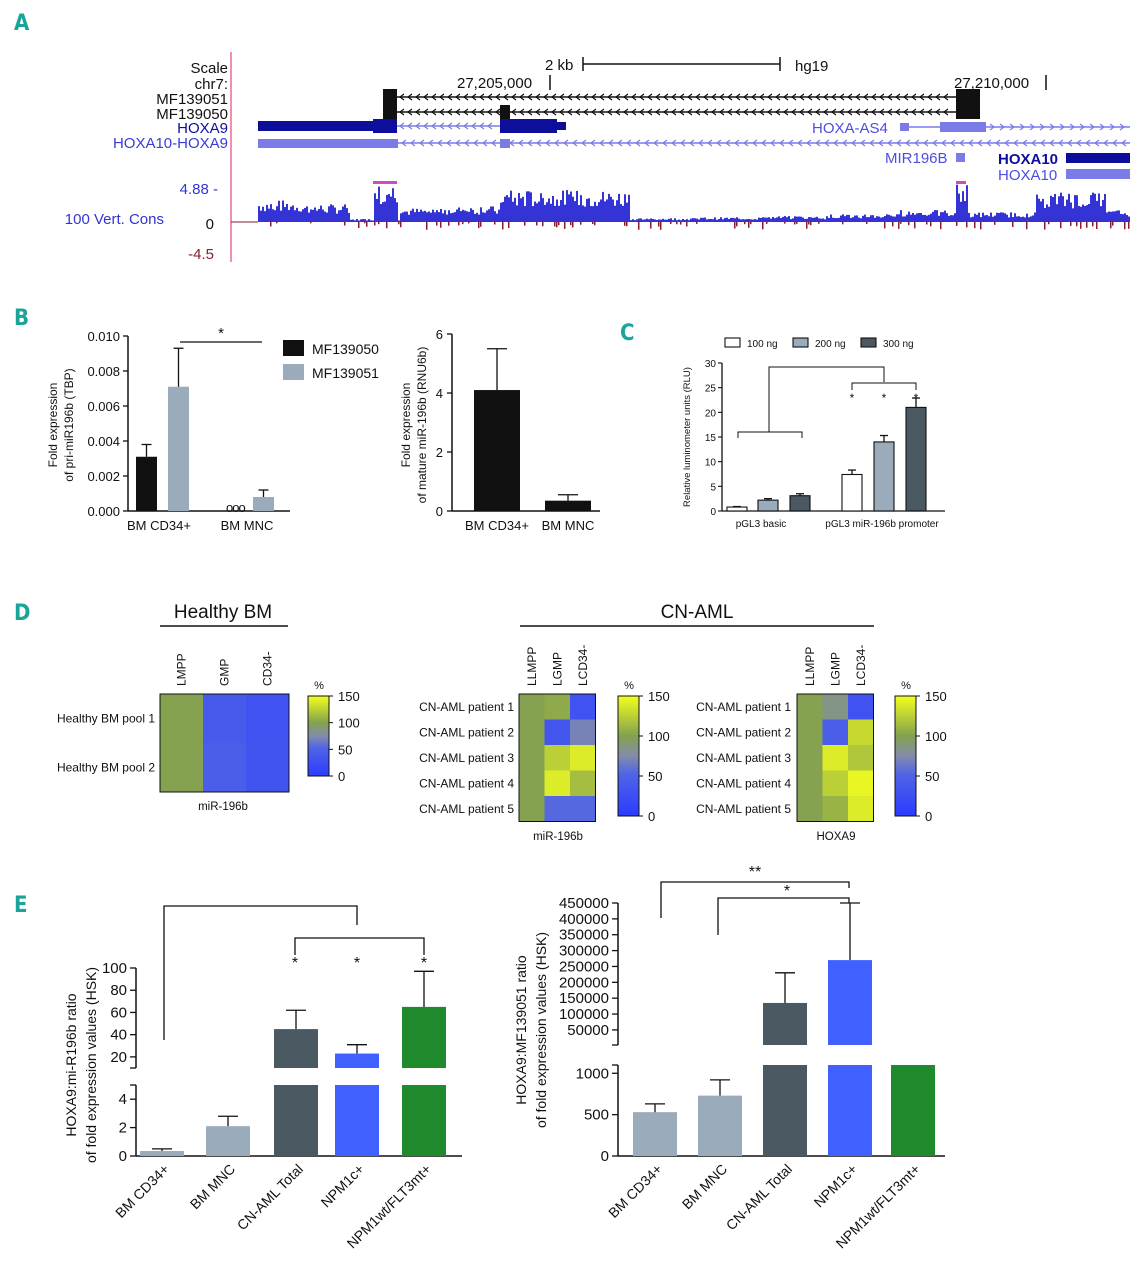 This screenshot has width=1146, height=1280. I want to click on panel-label-a: A, so click(22, 23).